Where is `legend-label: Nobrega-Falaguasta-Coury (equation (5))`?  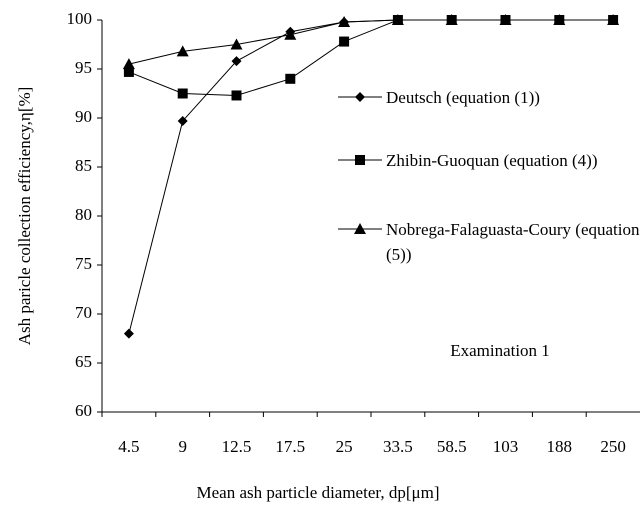
legend-label: Nobrega-Falaguasta-Coury (equation (5)) is located at coordinates (513, 241).